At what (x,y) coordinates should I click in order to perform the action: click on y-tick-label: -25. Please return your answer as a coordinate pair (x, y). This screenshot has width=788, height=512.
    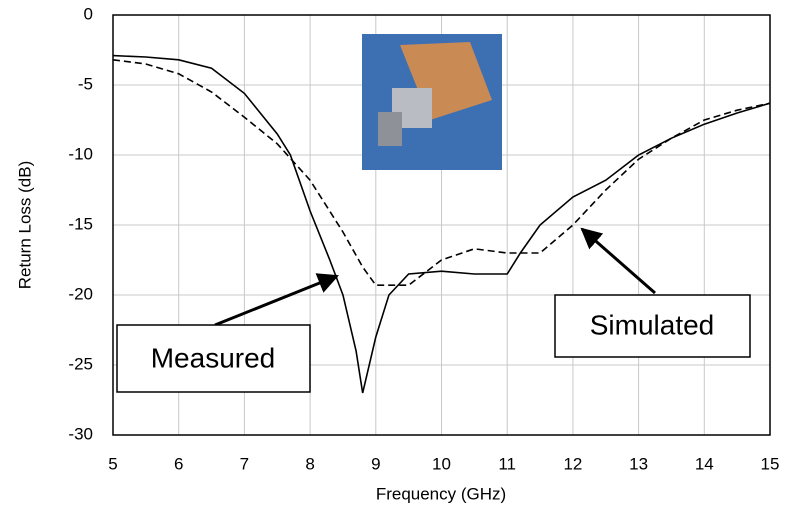
    Looking at the image, I should click on (80, 363).